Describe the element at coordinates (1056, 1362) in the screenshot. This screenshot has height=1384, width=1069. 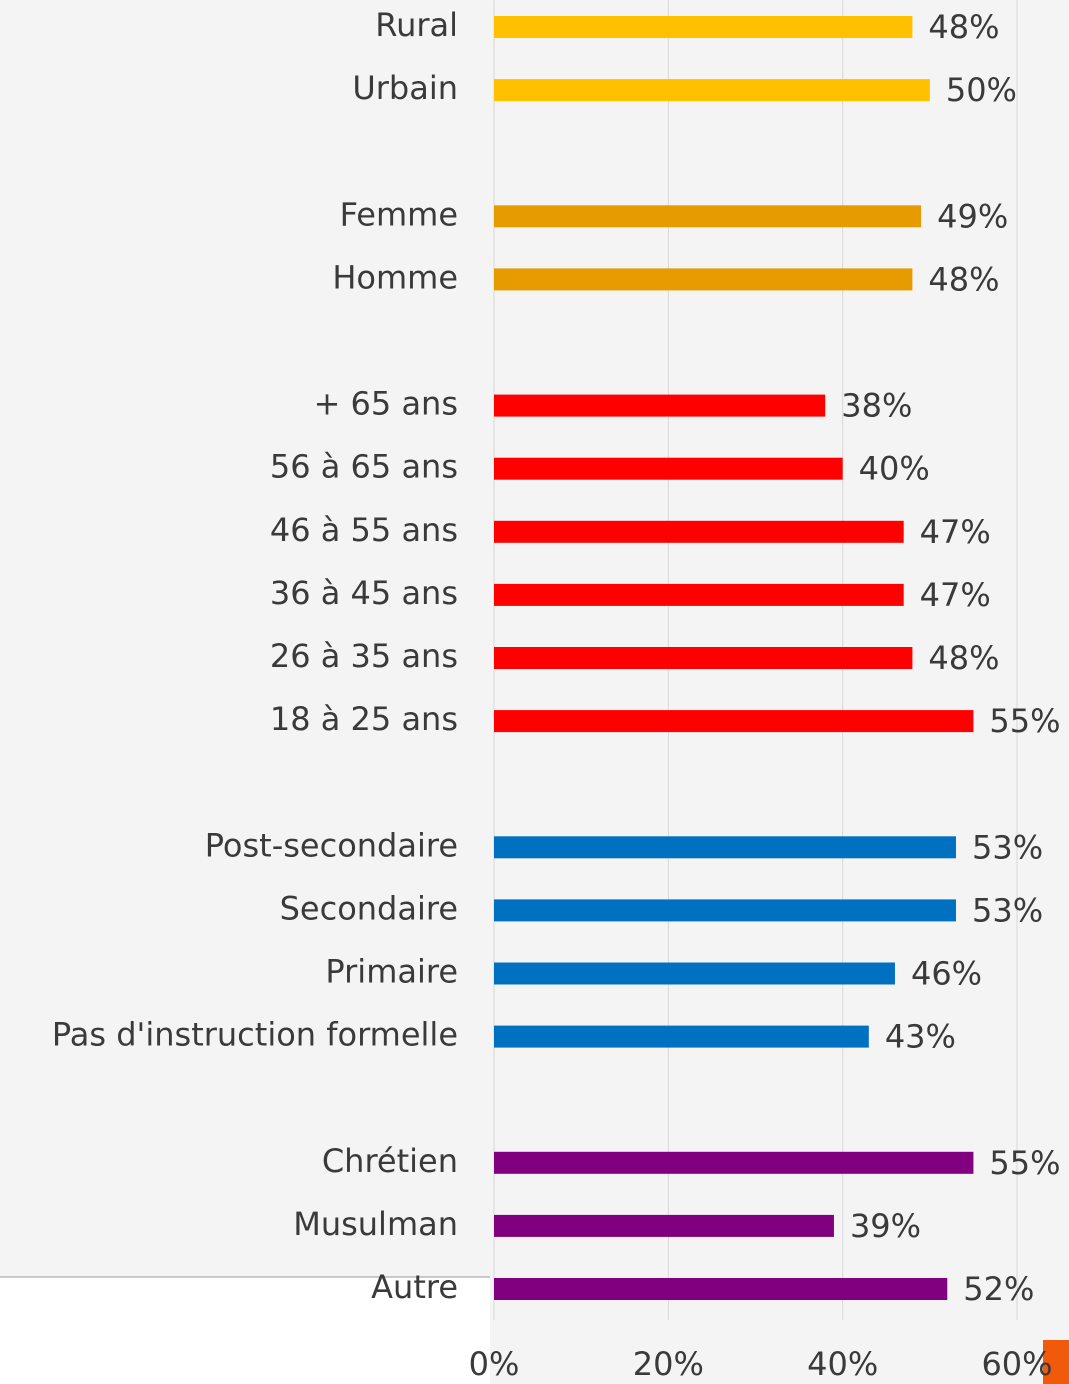
I see `corner-mark` at that location.